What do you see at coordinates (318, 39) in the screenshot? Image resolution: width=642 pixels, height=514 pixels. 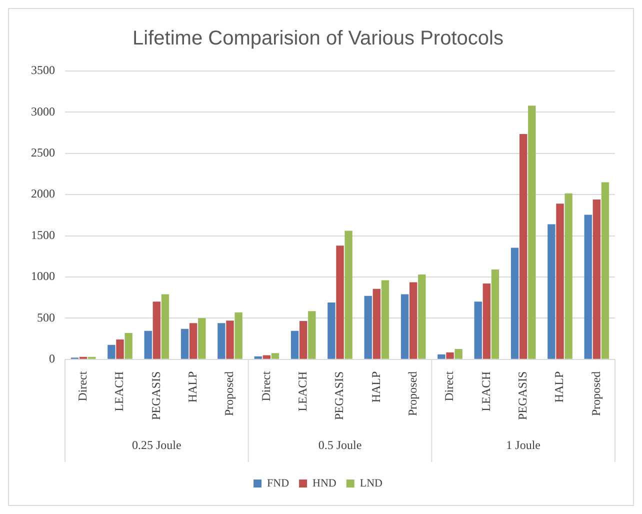 I see `chart-title: Lifetime Comparision of Various Protocols` at bounding box center [318, 39].